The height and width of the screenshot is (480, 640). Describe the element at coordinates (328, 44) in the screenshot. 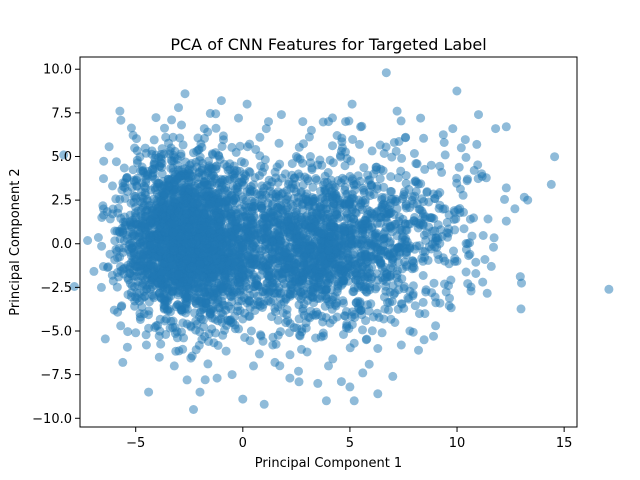

I see `chart-title: PCA of CNN Features for Targeted Label` at that location.